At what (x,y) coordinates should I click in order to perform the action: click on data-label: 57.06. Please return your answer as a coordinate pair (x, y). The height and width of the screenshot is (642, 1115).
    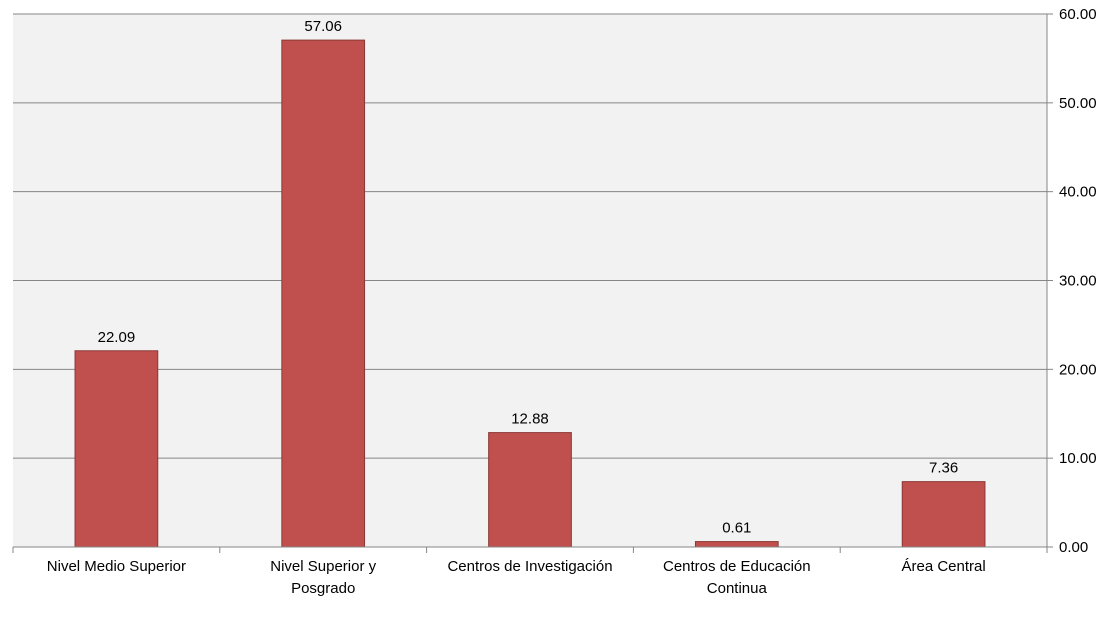
    Looking at the image, I should click on (323, 26).